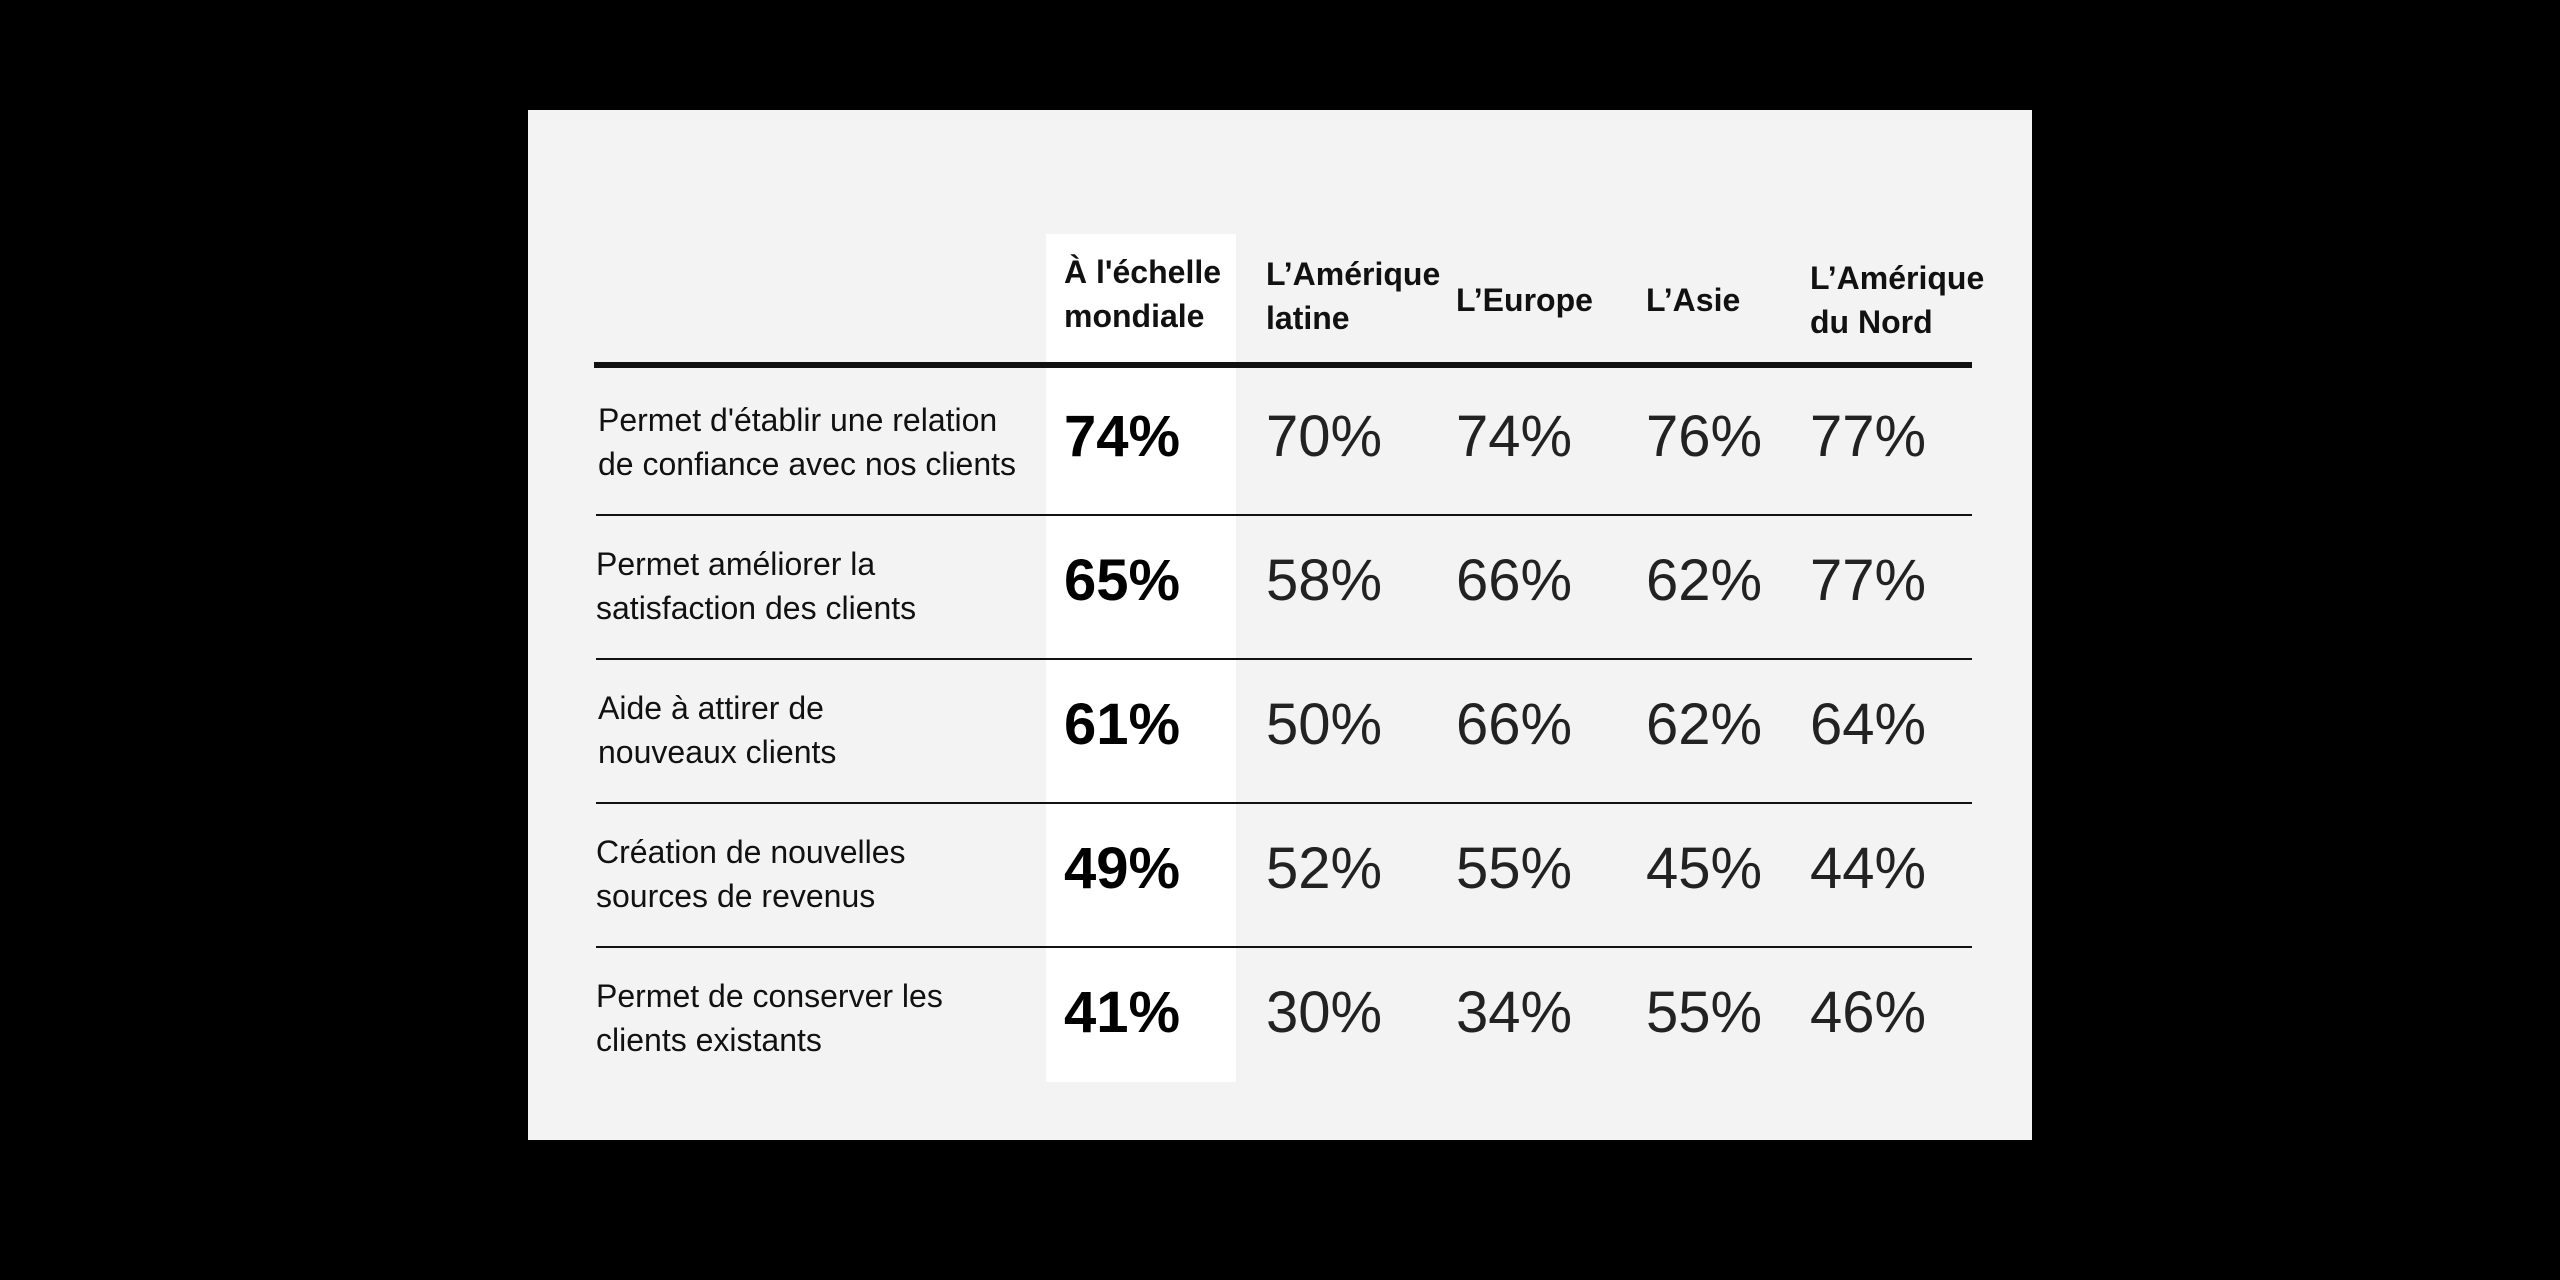 This screenshot has width=2560, height=1280. Describe the element at coordinates (1324, 1012) in the screenshot. I see `value-r5-c2: 30%` at that location.